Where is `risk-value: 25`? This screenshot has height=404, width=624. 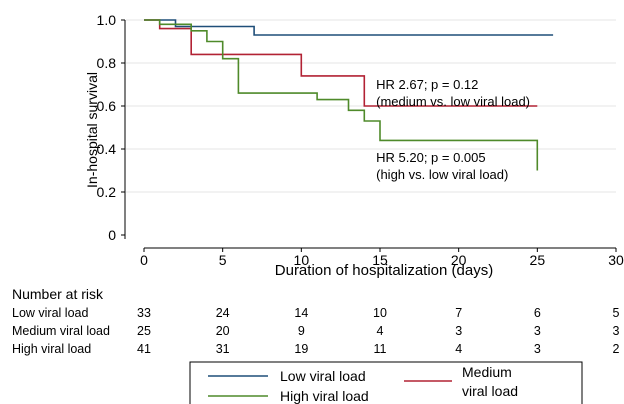
risk-value: 25 is located at coordinates (144, 331).